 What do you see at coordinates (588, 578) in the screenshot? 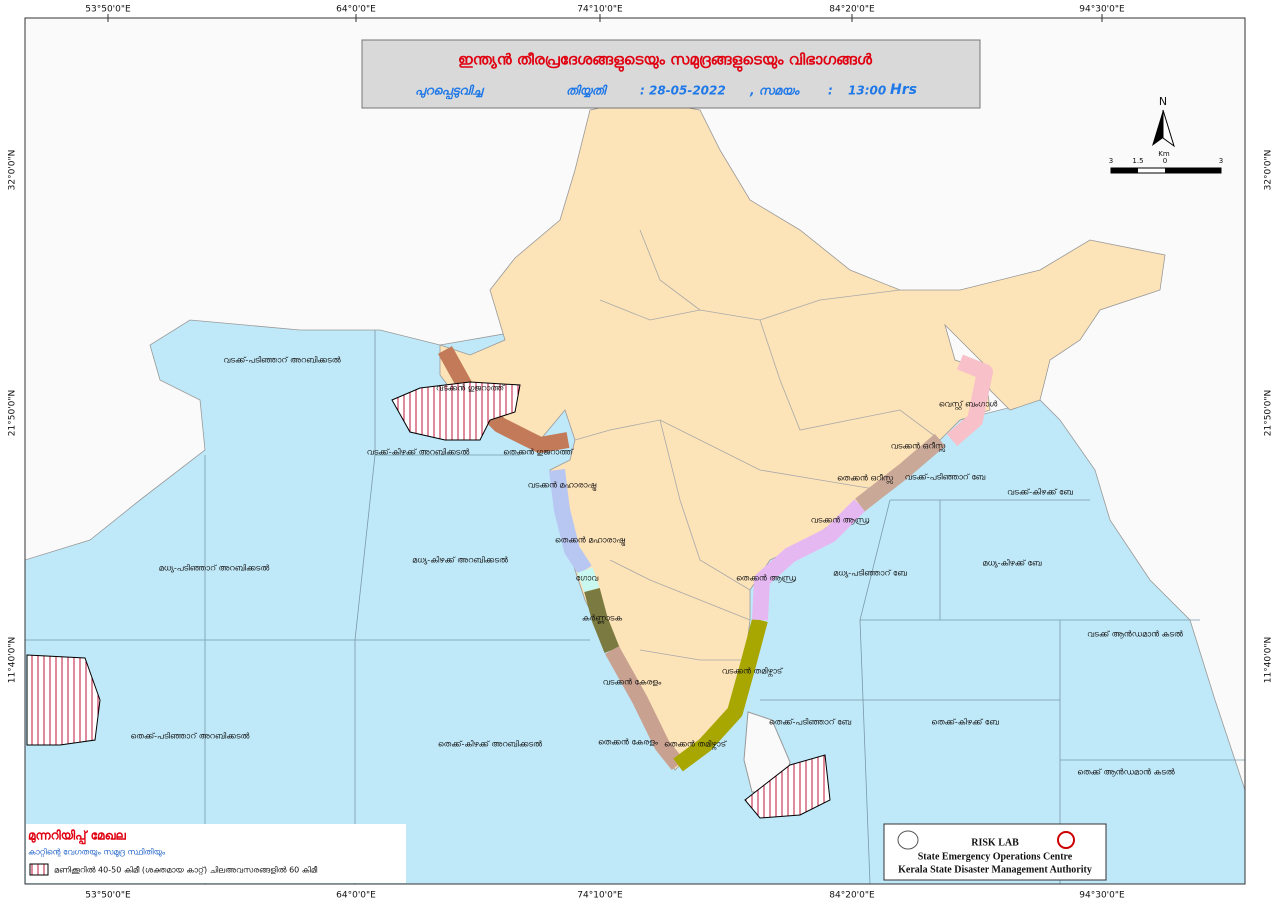
I see `coastal-zone-label: ഗോവ` at bounding box center [588, 578].